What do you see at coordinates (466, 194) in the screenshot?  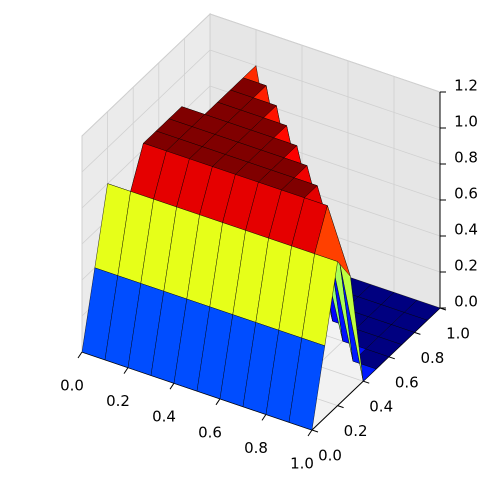 I see `z-tick-label: 0.6` at bounding box center [466, 194].